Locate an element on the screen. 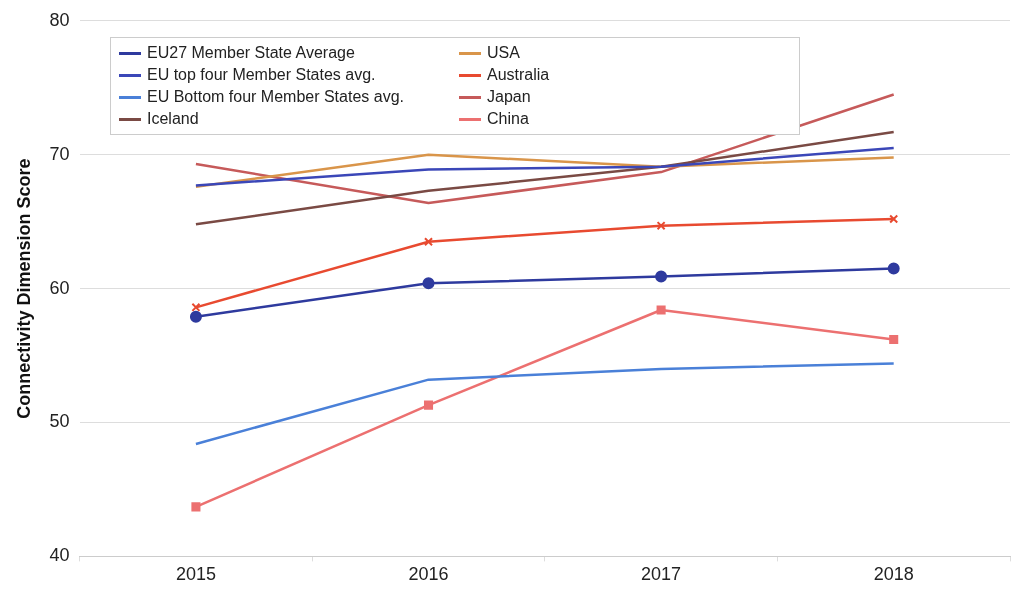  y-axis-title: Connectivity Dimension Score is located at coordinates (23, 288).